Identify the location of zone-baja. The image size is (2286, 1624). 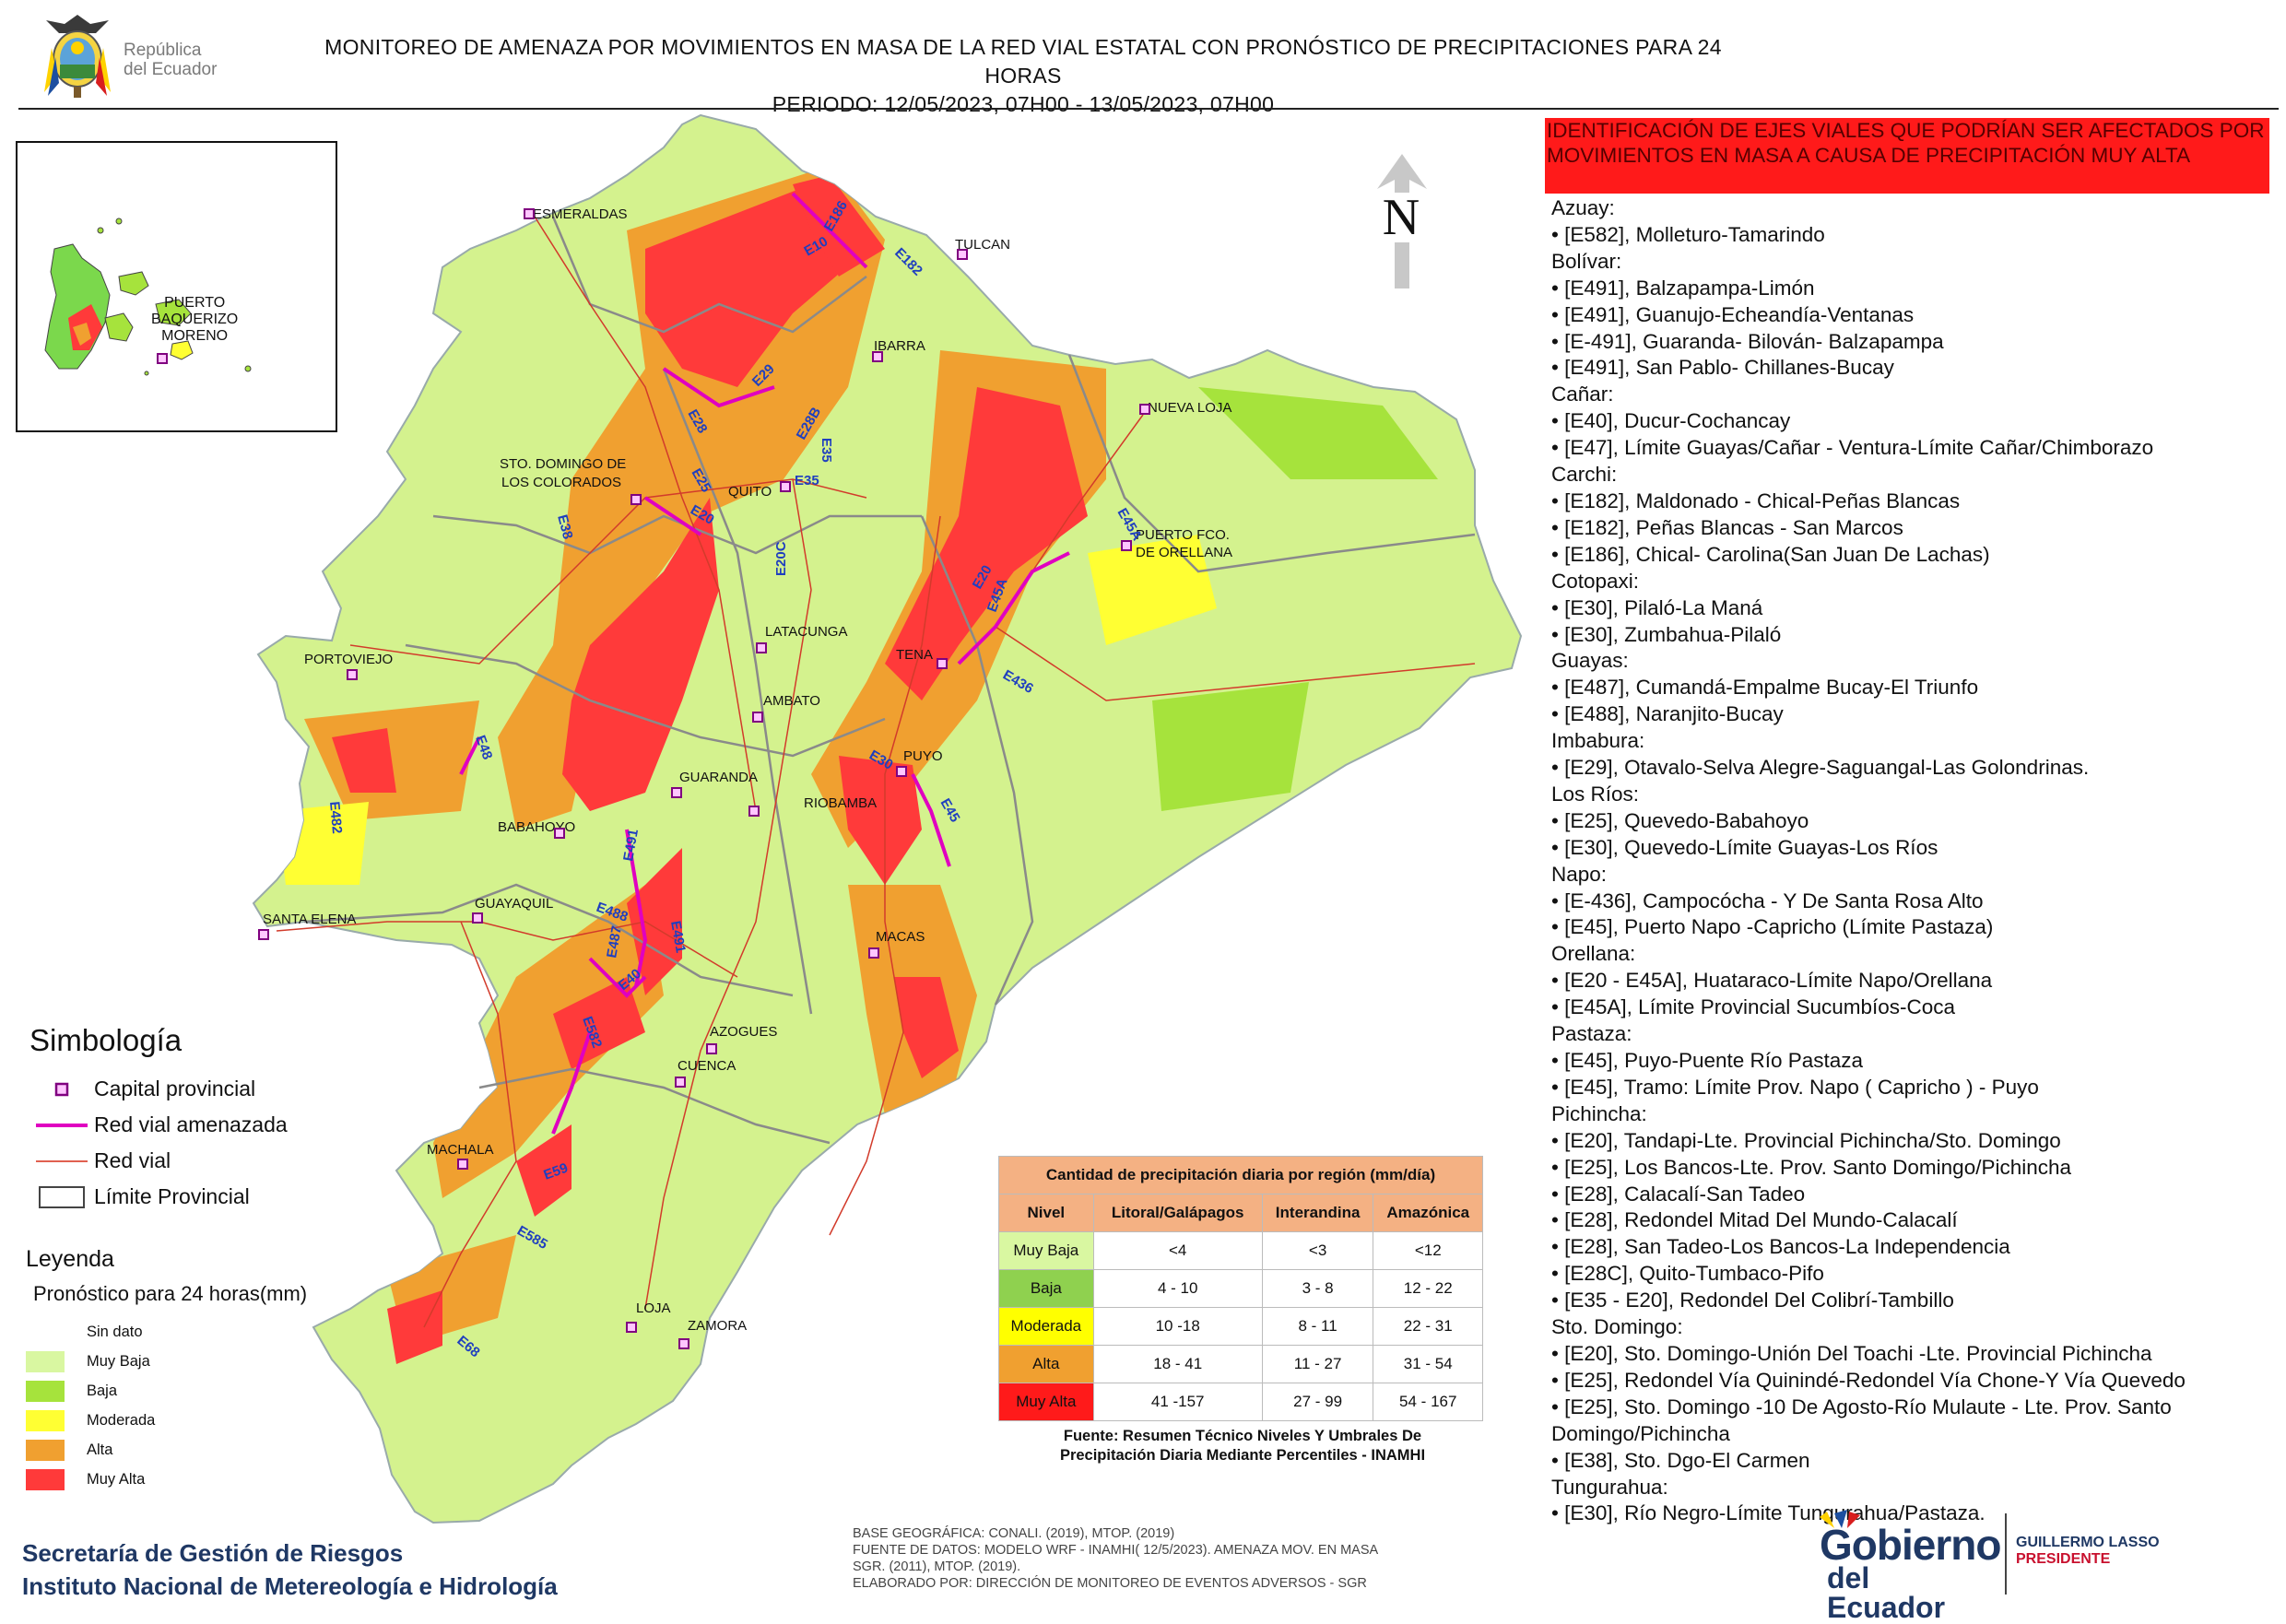
(1318, 433).